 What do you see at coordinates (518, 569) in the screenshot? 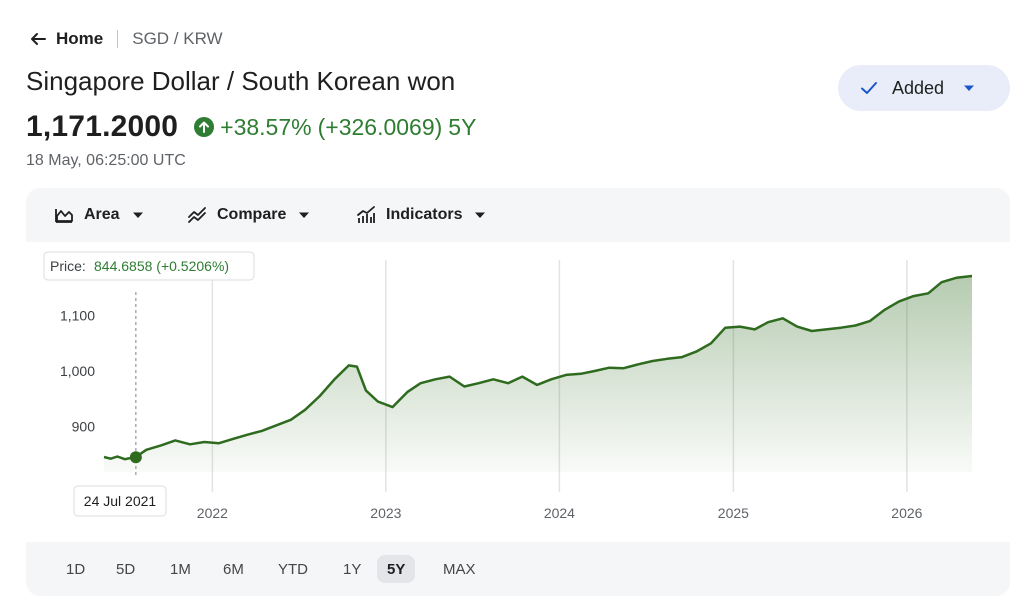
I see `time-range-selector: 1D 5D 1M 6M YTD 1Y 5Y MAX` at bounding box center [518, 569].